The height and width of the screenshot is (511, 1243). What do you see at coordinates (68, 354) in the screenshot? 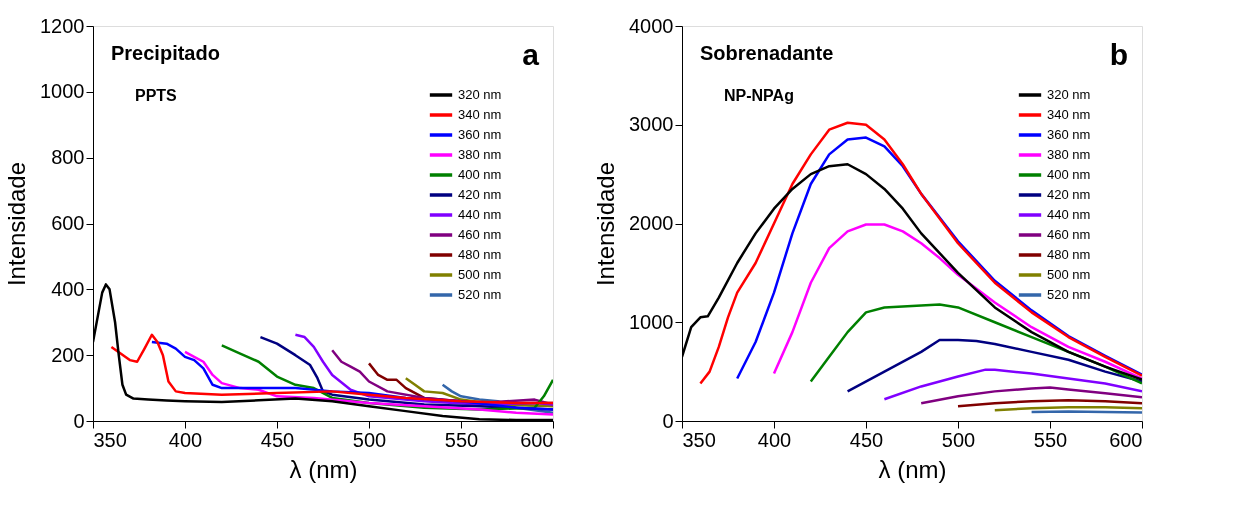
I see `y-tick-label: 200` at bounding box center [68, 354].